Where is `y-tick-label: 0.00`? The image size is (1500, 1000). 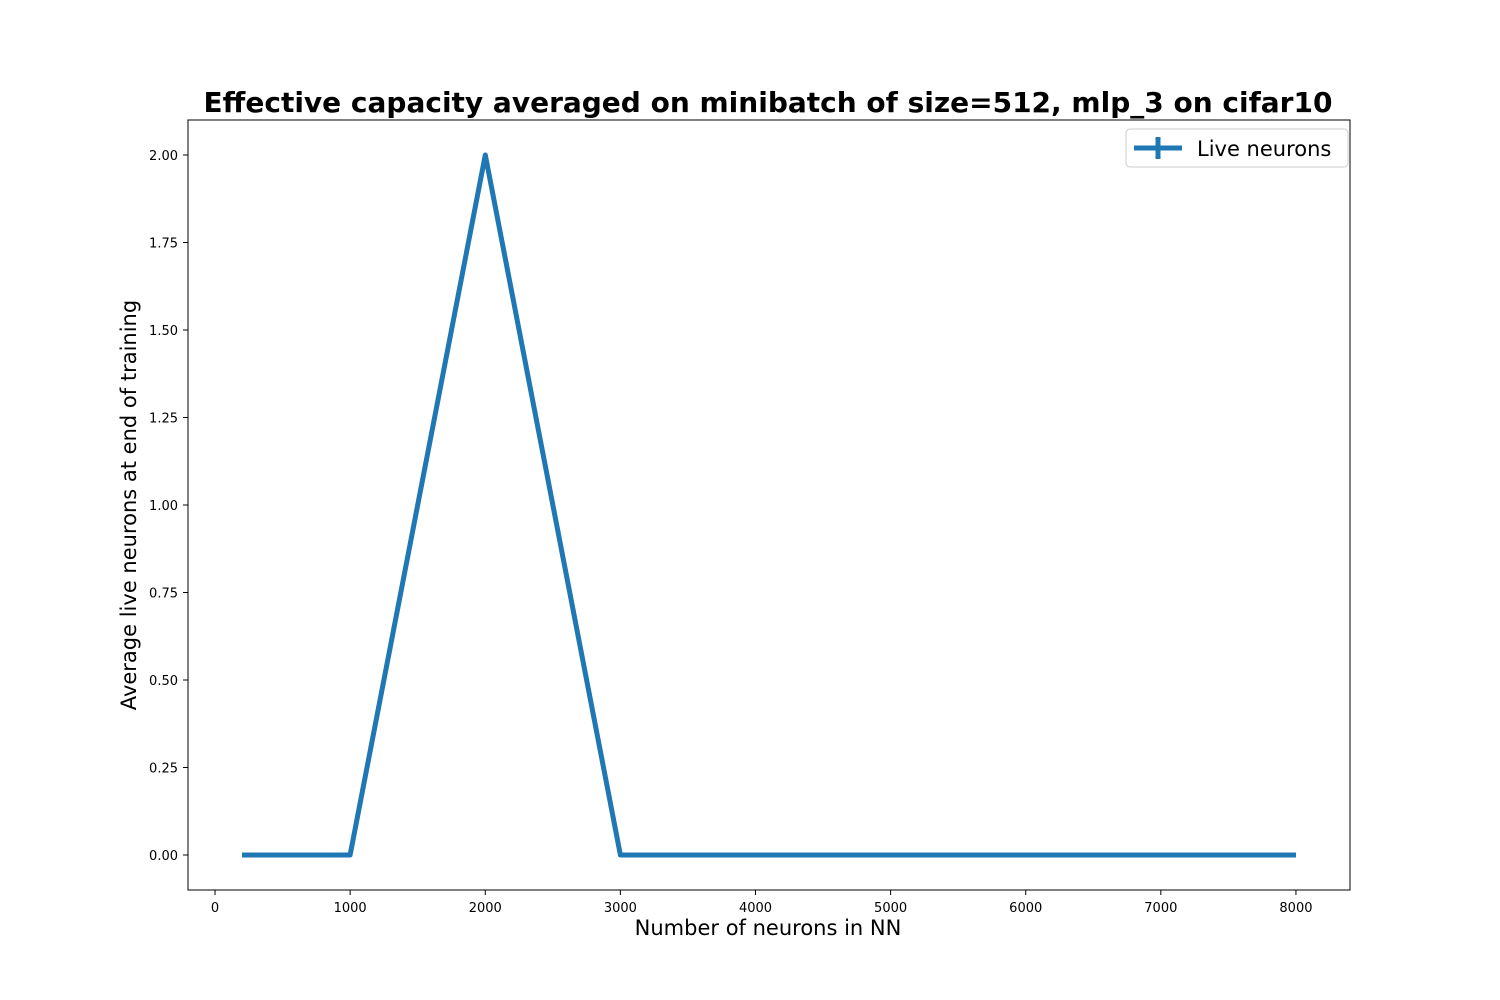 y-tick-label: 0.00 is located at coordinates (163, 856).